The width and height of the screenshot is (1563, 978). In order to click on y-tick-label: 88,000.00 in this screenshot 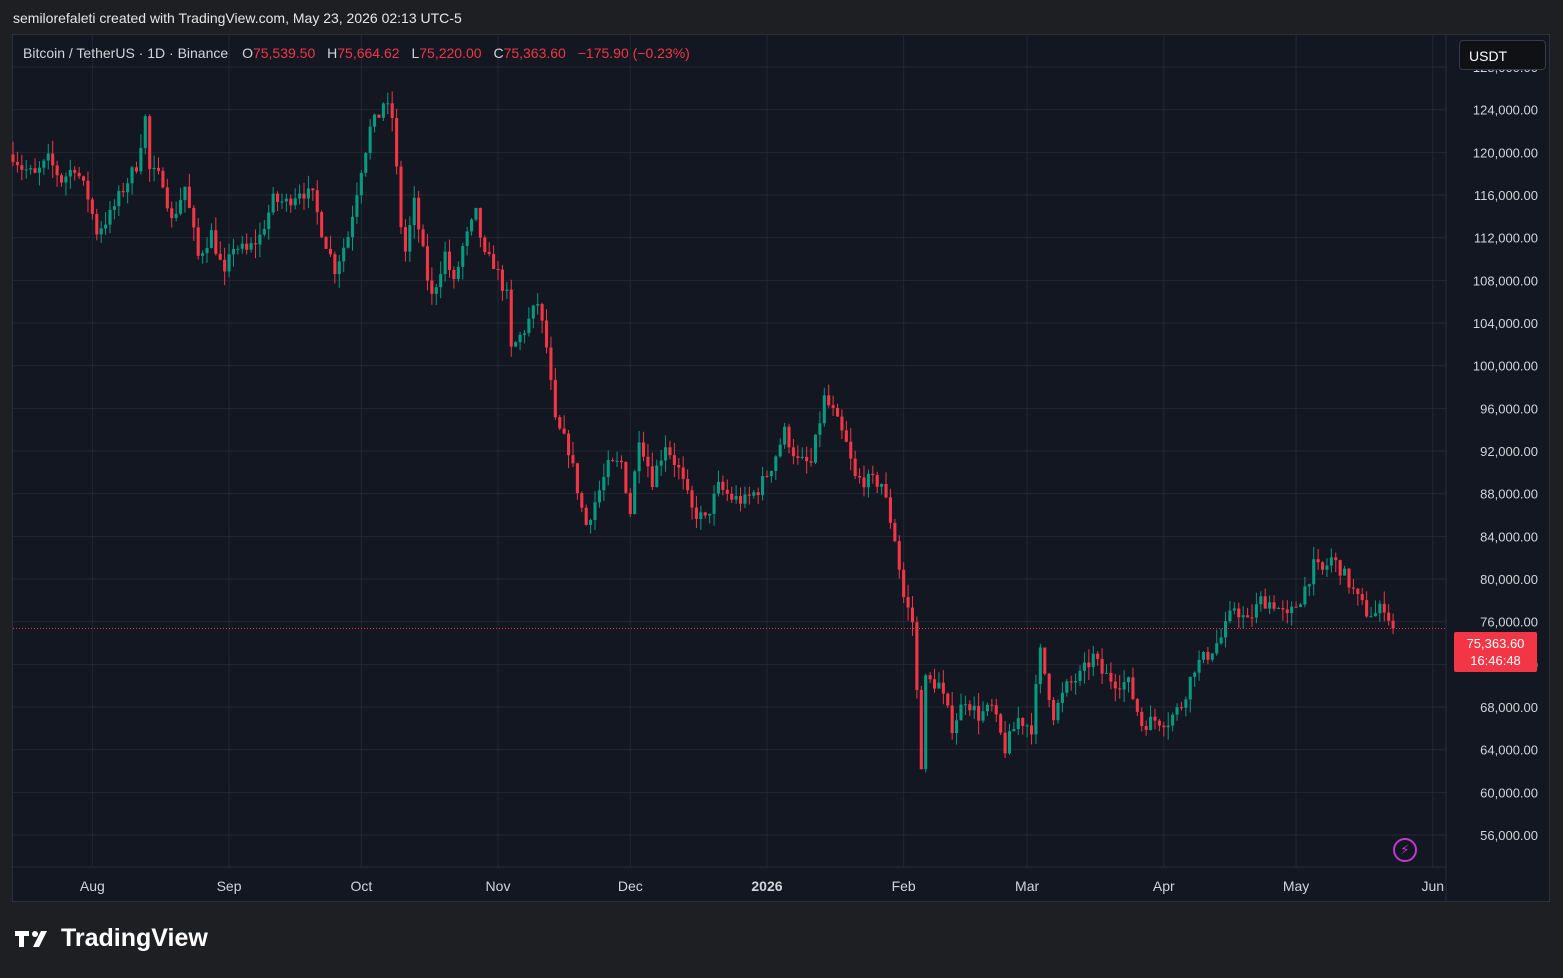, I will do `click(1509, 494)`.